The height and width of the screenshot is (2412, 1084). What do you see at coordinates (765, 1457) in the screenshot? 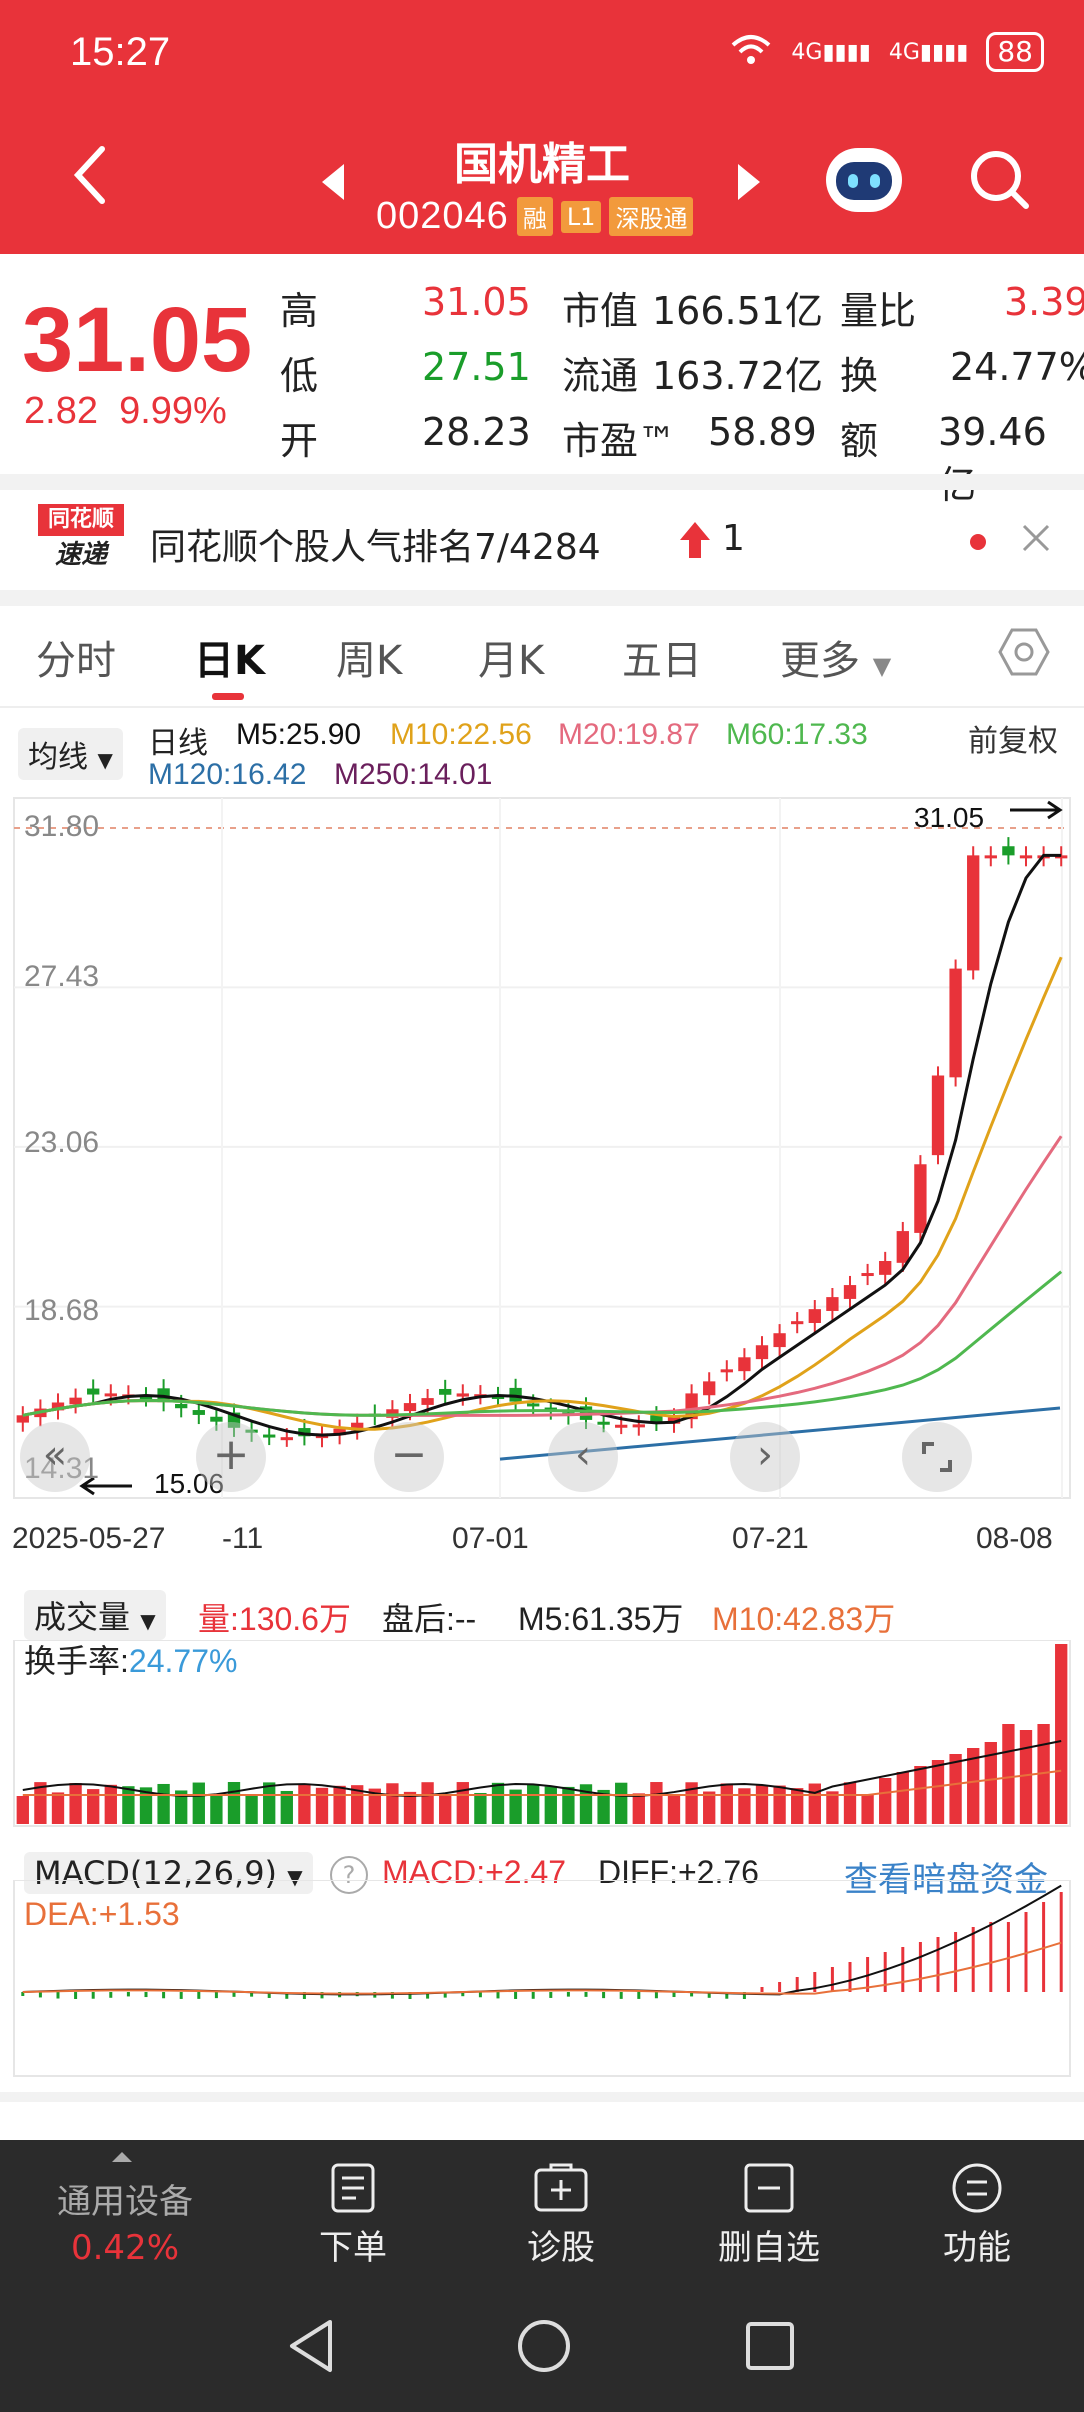
I see `scroll-right-icon: ›` at bounding box center [765, 1457].